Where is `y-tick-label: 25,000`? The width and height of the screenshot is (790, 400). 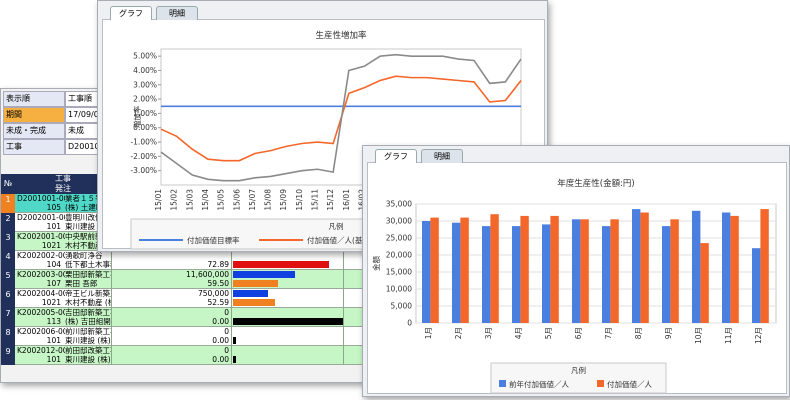 y-tick-label: 25,000 is located at coordinates (399, 238).